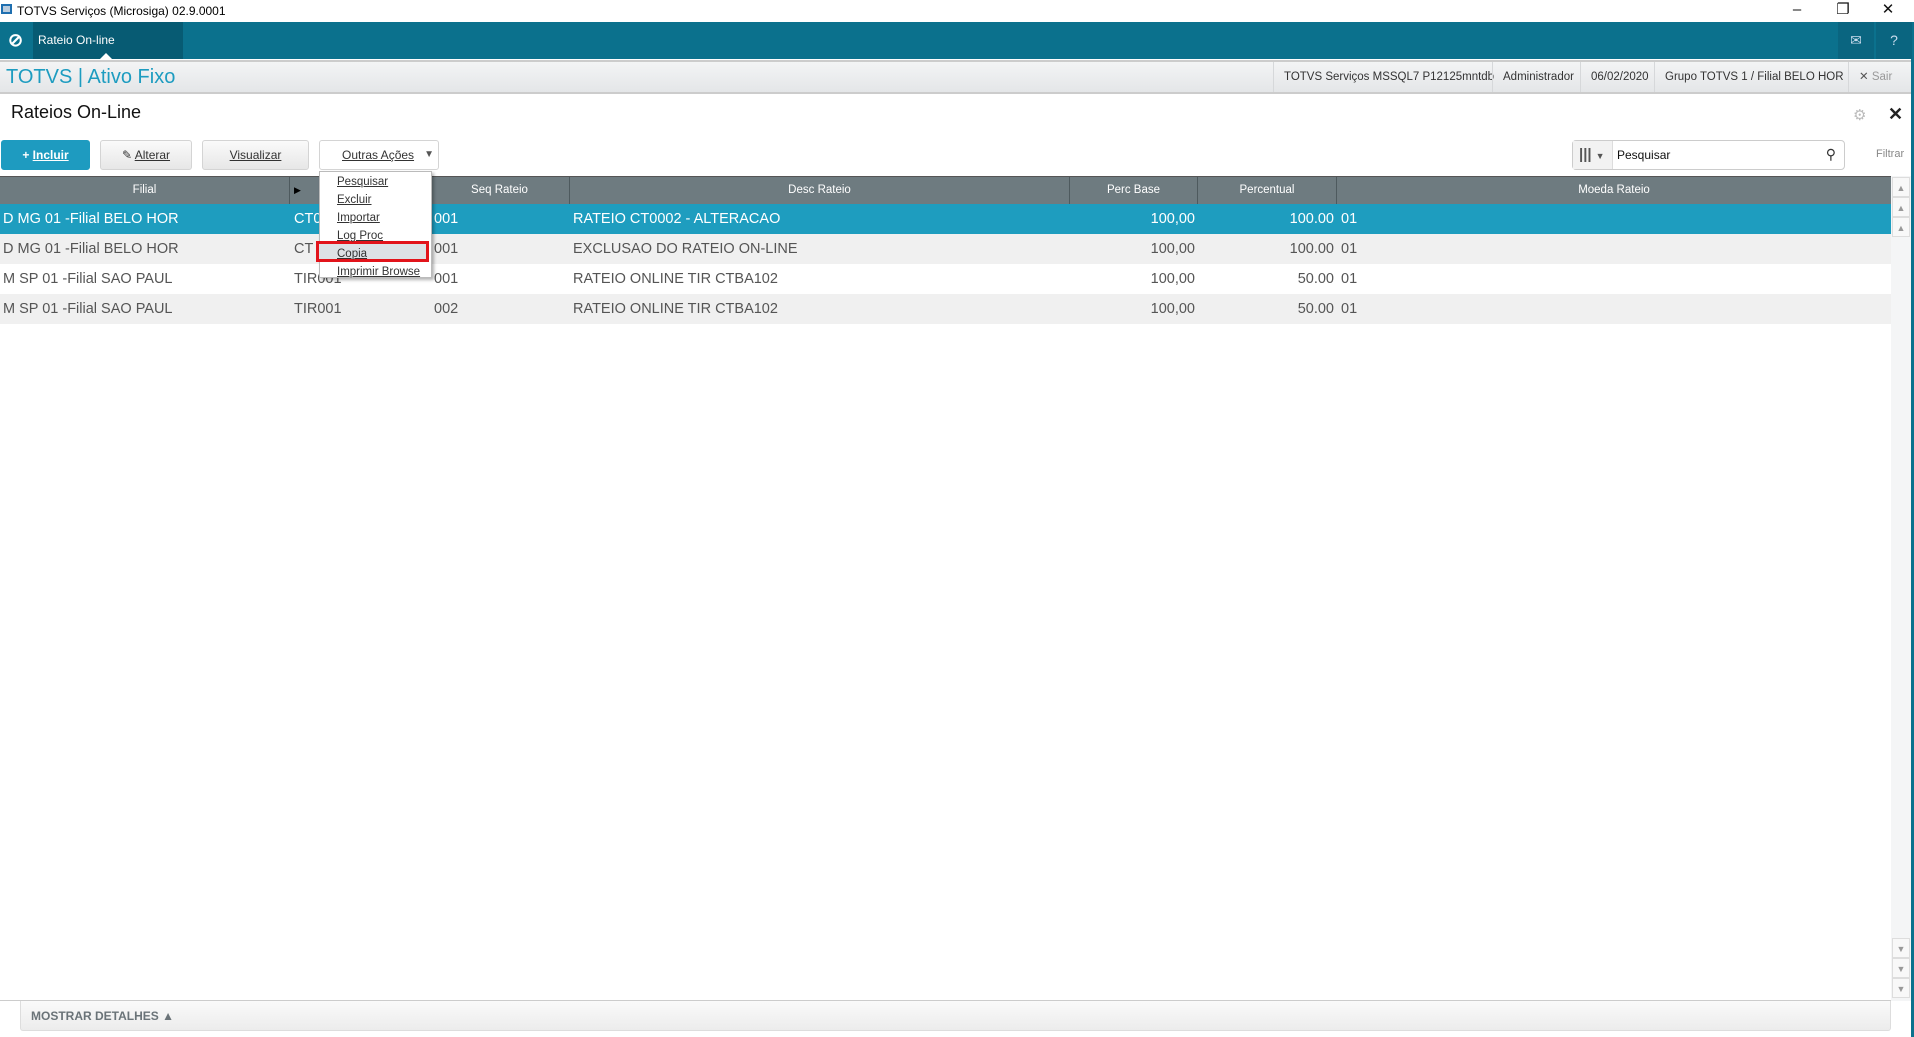 This screenshot has height=1037, width=1914. What do you see at coordinates (1267, 190) in the screenshot?
I see `column-header-percentual: Percentual` at bounding box center [1267, 190].